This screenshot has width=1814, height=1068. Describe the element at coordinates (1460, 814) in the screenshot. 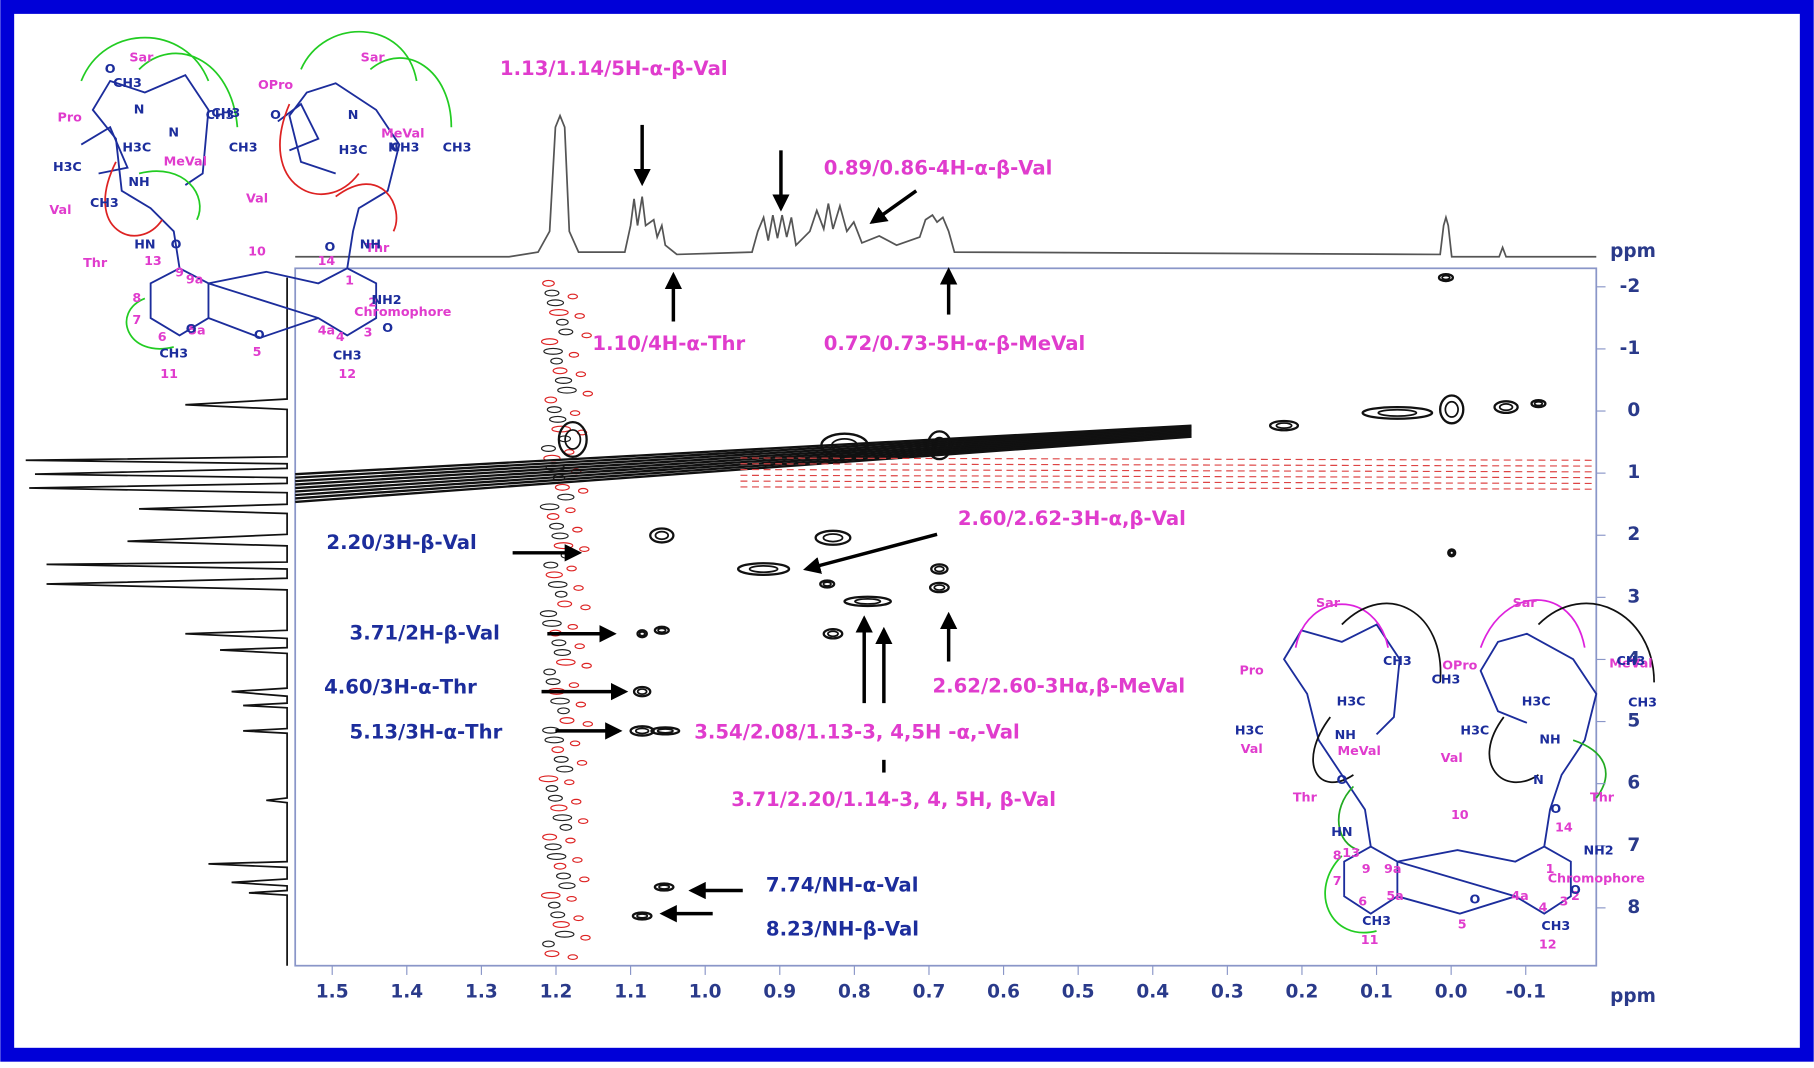

I see `structure-right-label: 10` at that location.